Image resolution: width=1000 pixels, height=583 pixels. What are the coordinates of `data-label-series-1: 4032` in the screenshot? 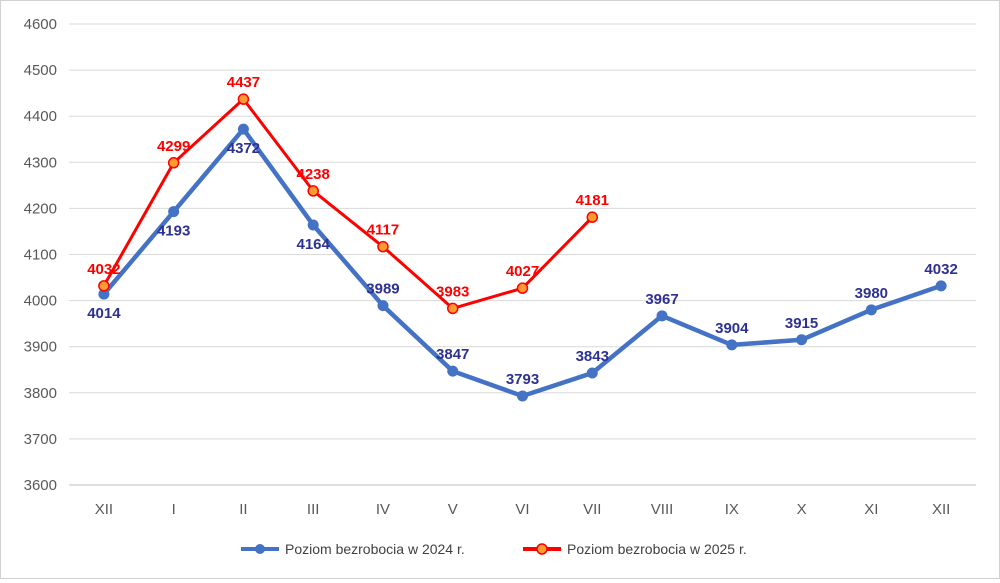 It's located at (103, 269).